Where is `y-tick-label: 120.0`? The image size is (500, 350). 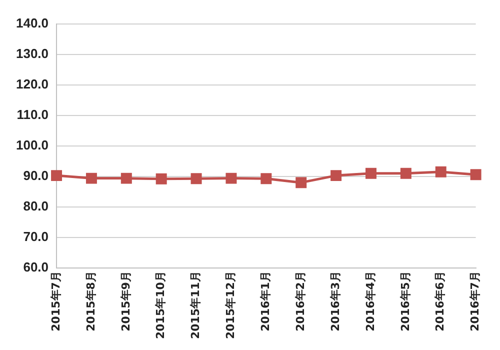
y-tick-label: 120.0 is located at coordinates (32, 84).